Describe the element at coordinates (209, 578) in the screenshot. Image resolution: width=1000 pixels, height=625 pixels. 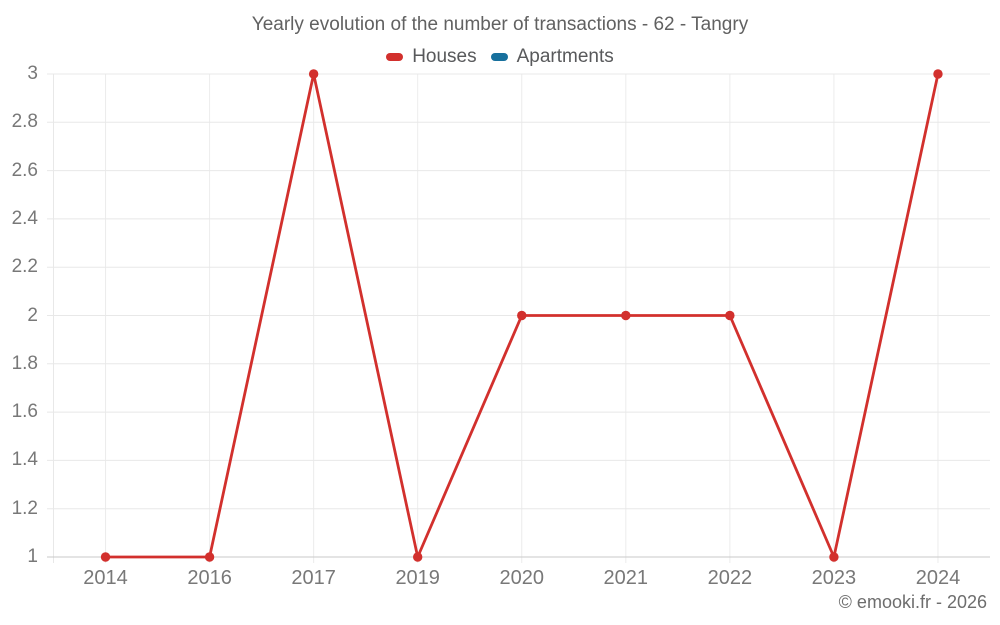
I see `x-axis-tick-label: 2016` at that location.